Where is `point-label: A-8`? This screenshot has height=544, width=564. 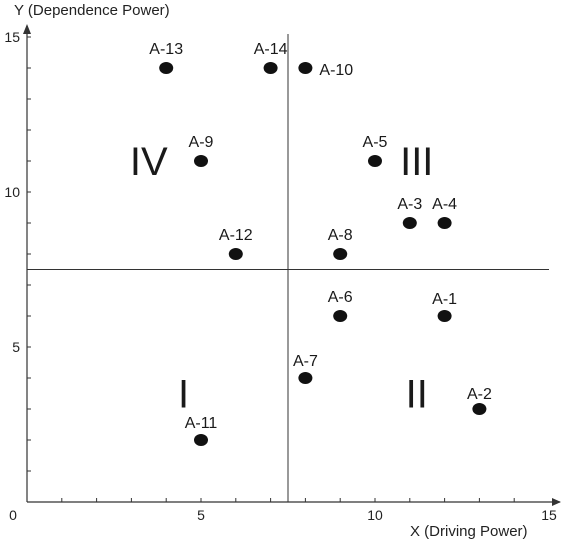 point-label: A-8 is located at coordinates (340, 235).